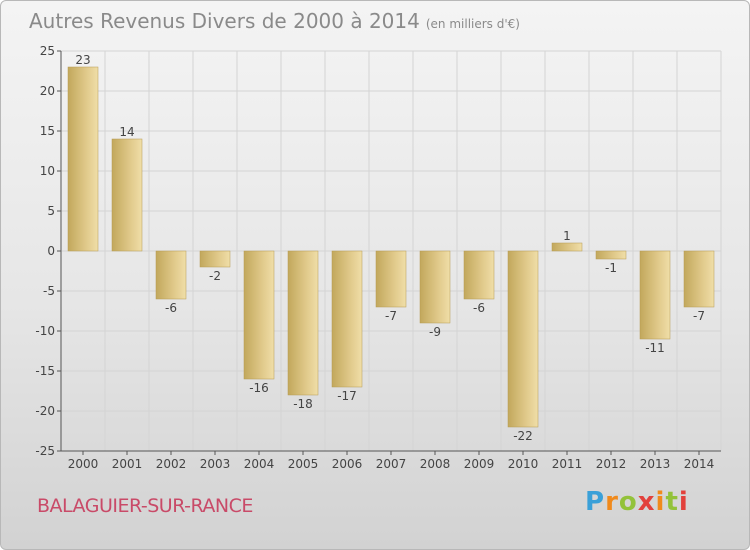  I want to click on data-label-2009: -6, so click(479, 308).